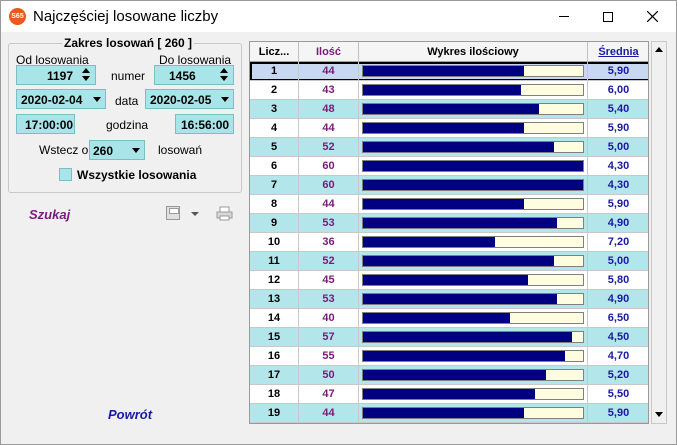 This screenshot has width=677, height=445. What do you see at coordinates (449, 128) in the screenshot?
I see `table-row: 4 44 5,90` at bounding box center [449, 128].